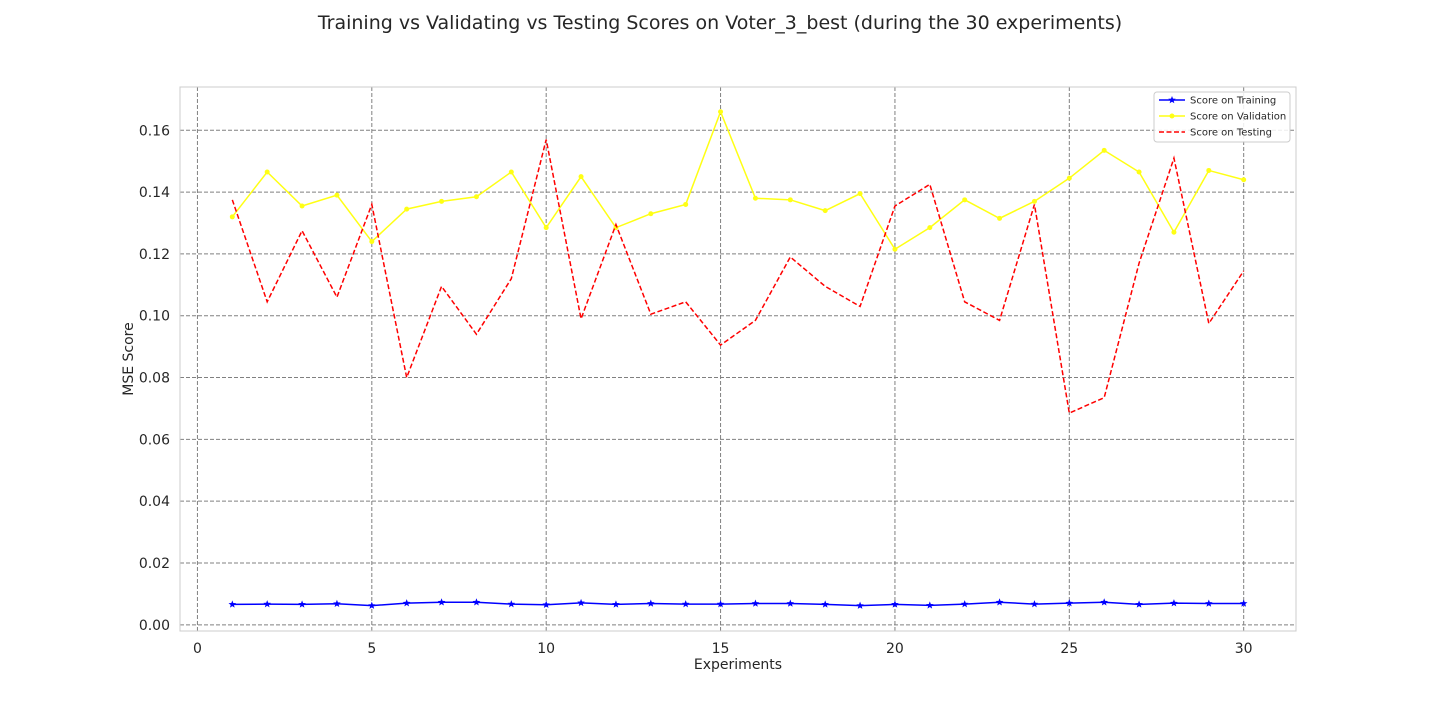 This screenshot has width=1440, height=720. I want to click on y-tick-label: 0.14, so click(154, 193).